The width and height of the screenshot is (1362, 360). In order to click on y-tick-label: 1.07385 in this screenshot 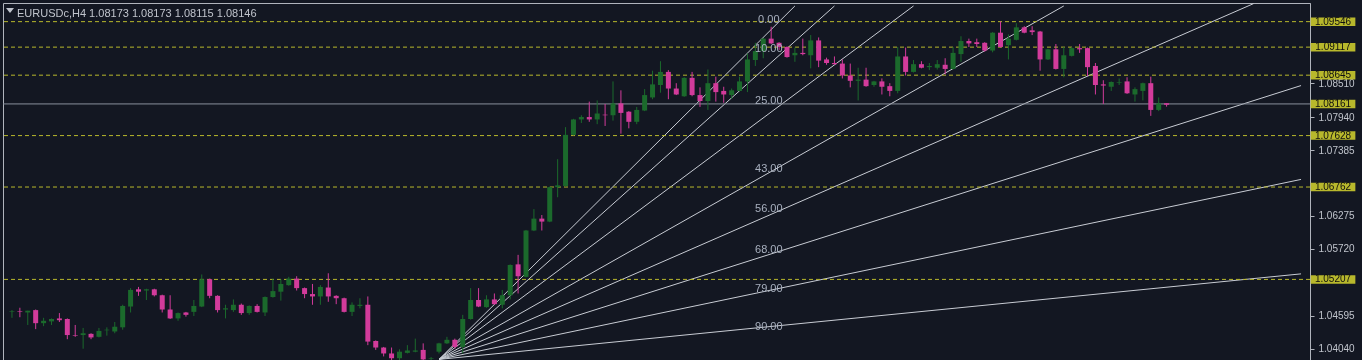, I will do `click(1337, 150)`.